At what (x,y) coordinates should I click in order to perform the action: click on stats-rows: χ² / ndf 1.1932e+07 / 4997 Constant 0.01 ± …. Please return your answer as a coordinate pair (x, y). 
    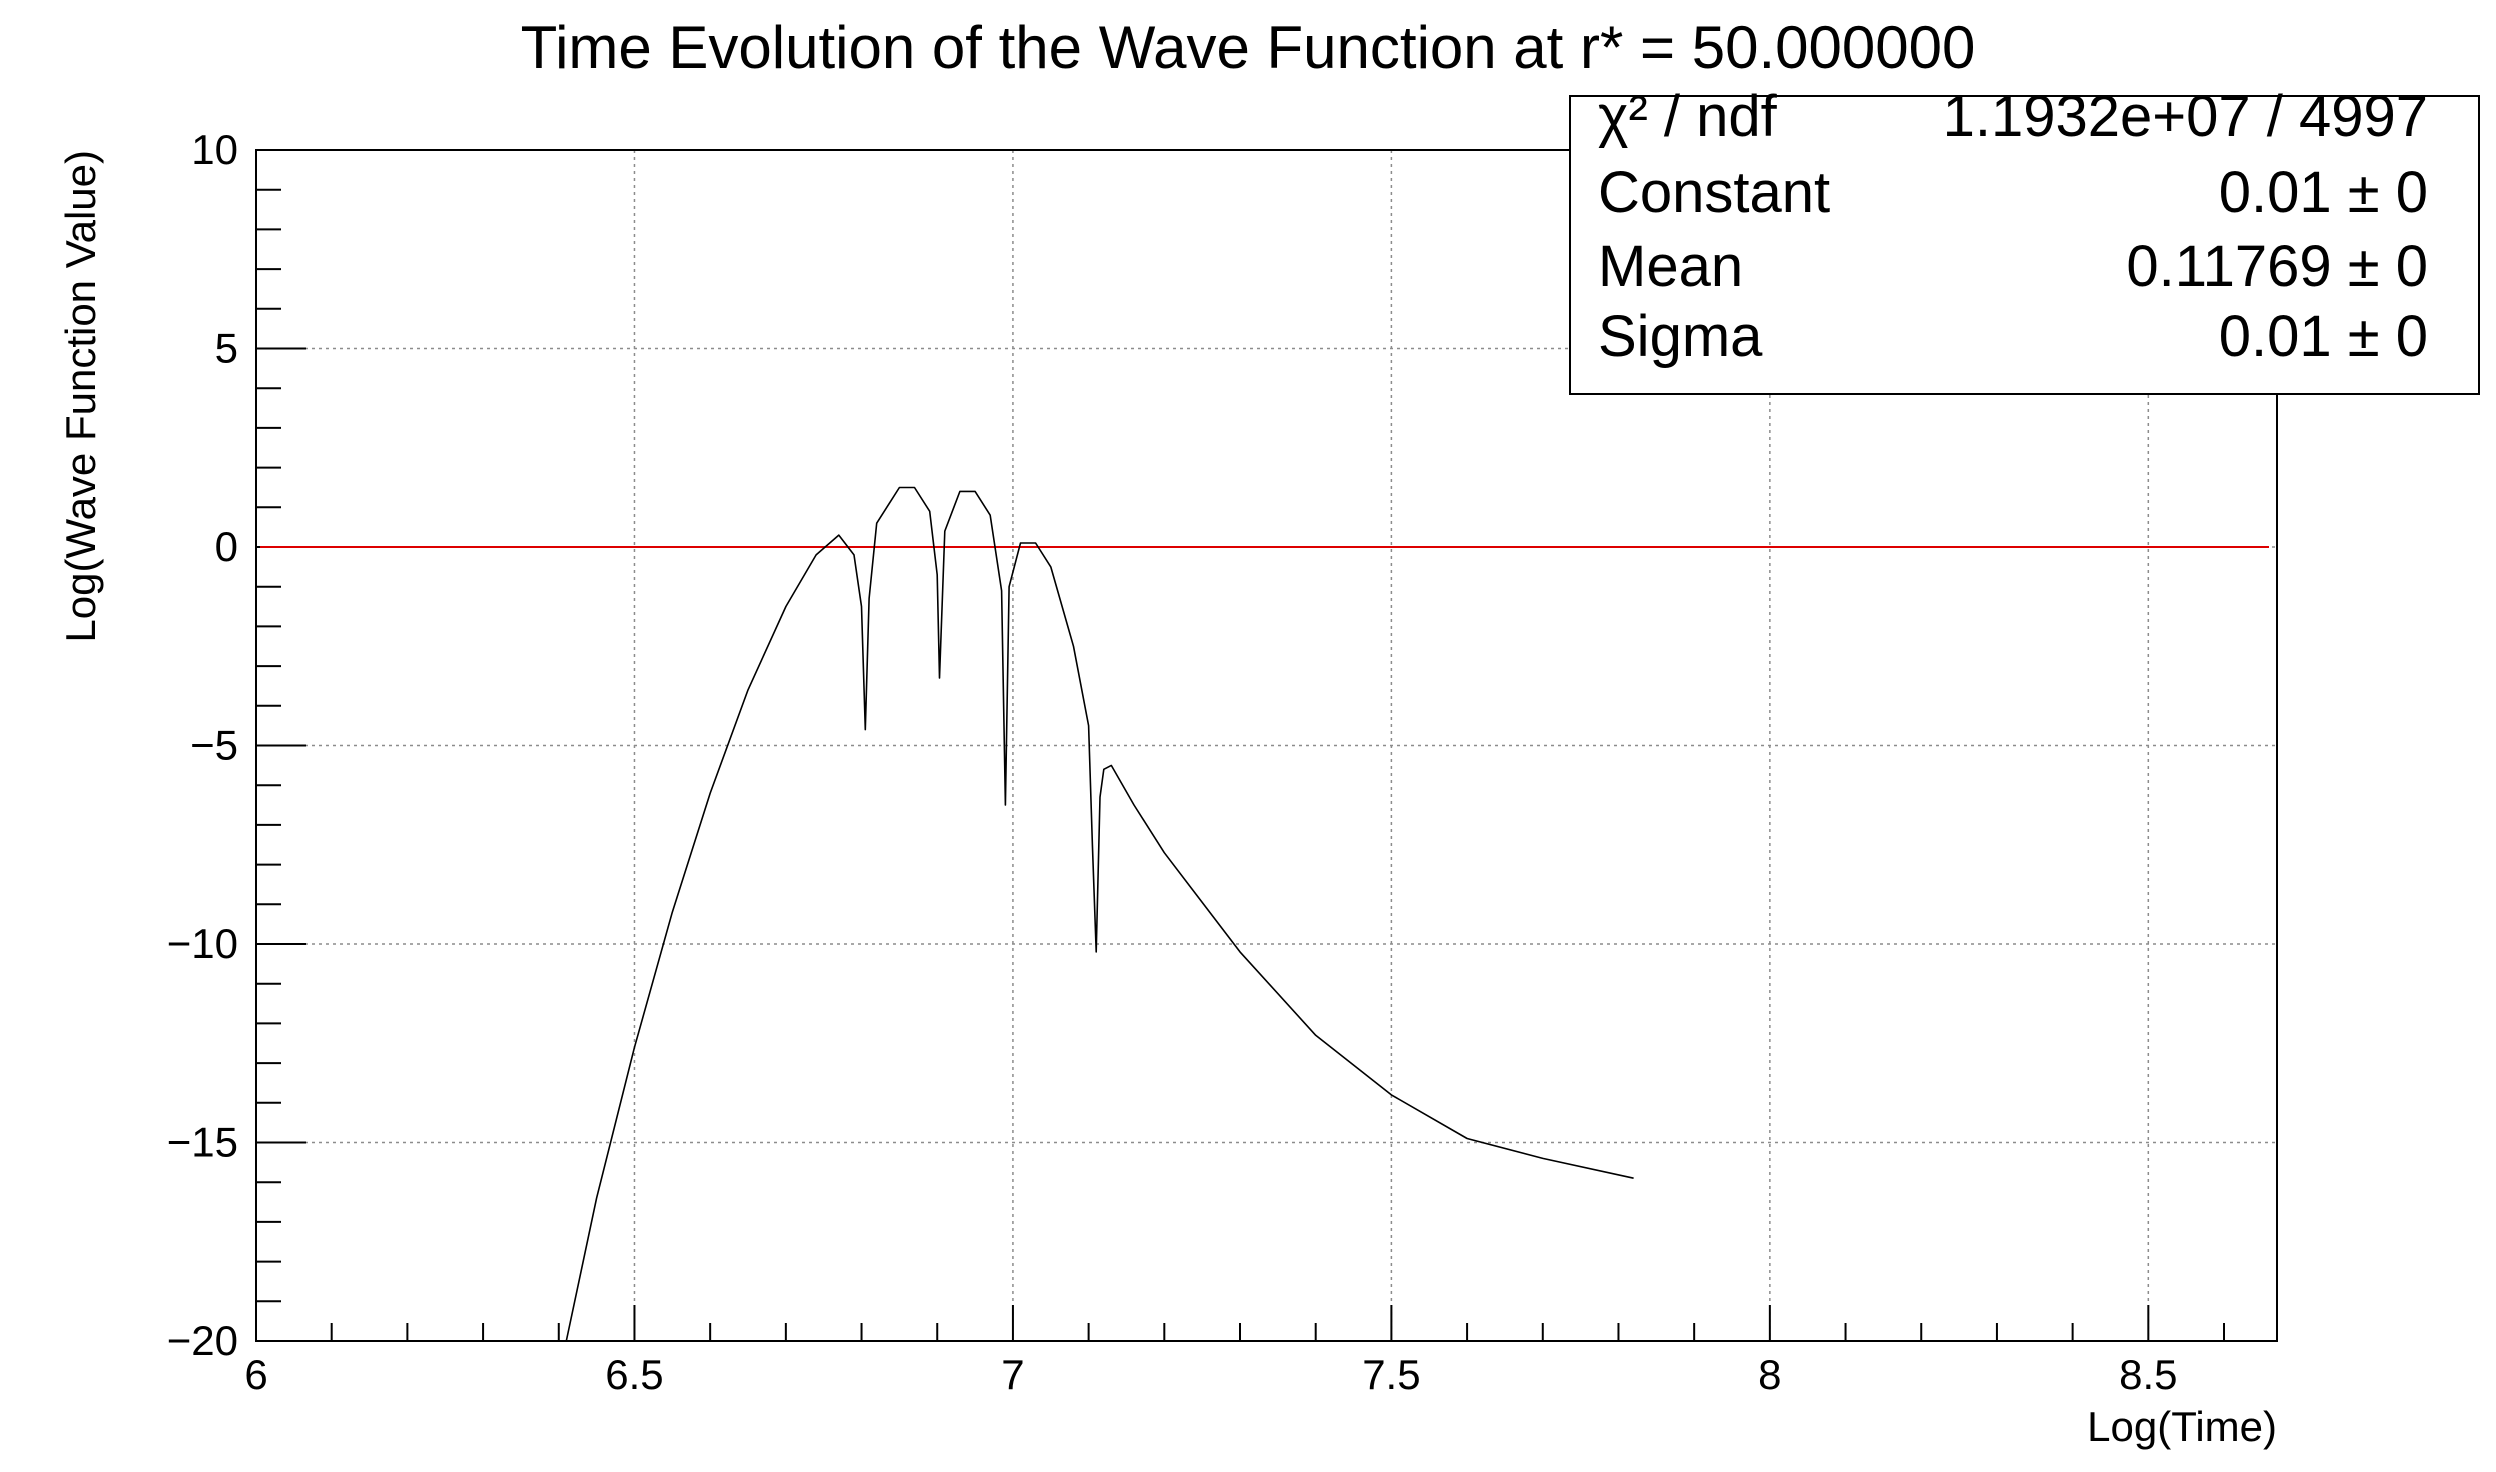
    Looking at the image, I should click on (2013, 226).